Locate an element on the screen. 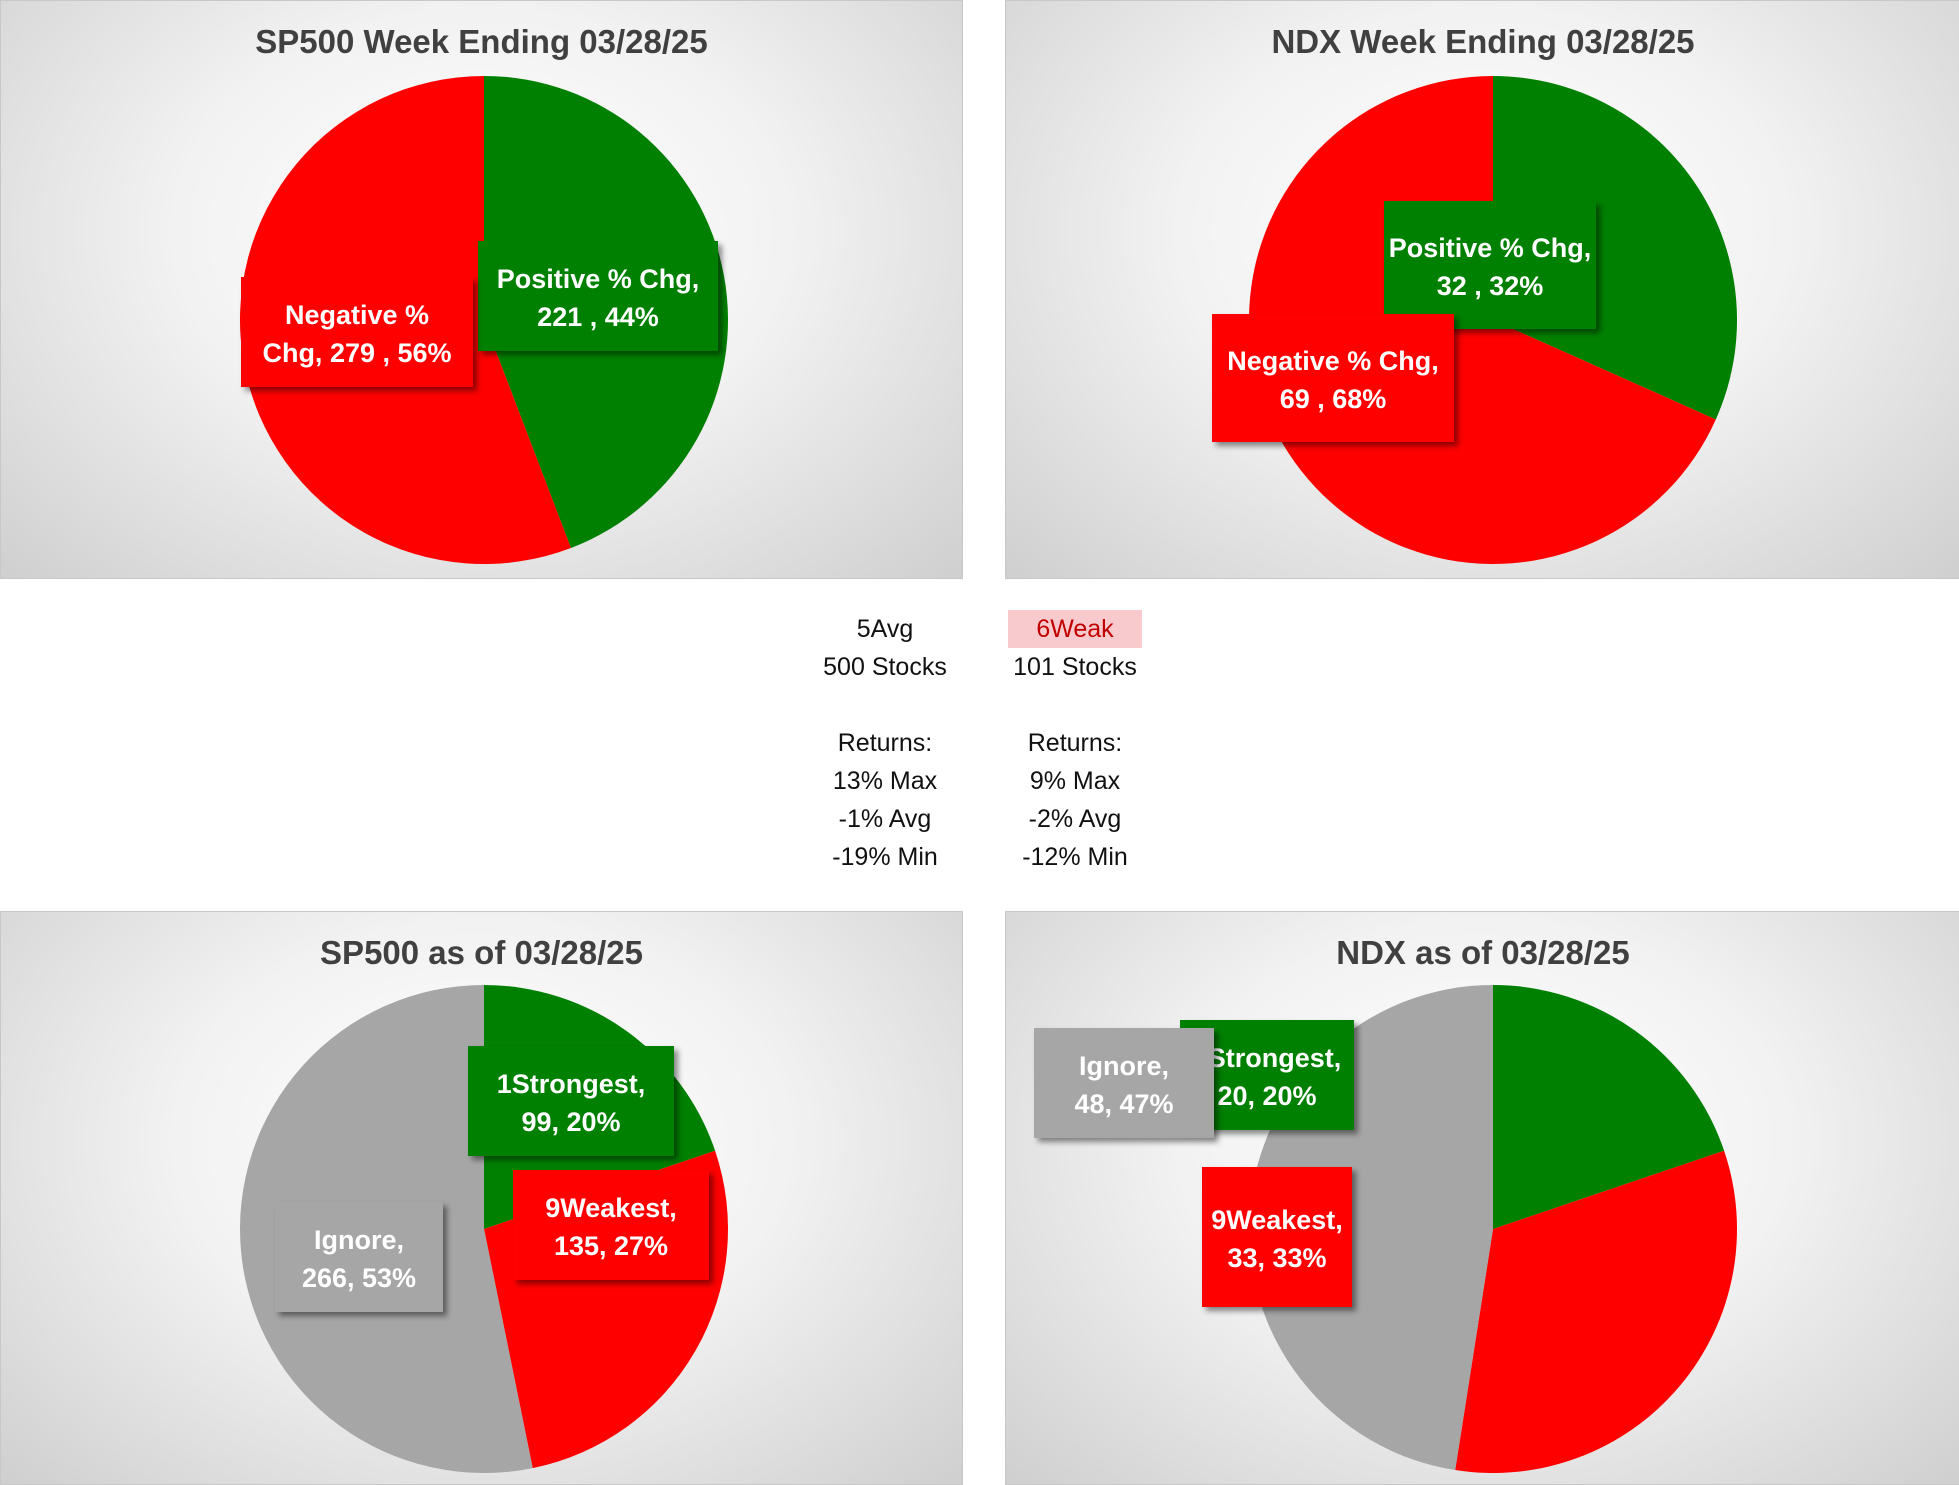 The width and height of the screenshot is (1959, 1485). sp500-ranking-chart-title: SP500 as of 03/28/25 is located at coordinates (481, 952).